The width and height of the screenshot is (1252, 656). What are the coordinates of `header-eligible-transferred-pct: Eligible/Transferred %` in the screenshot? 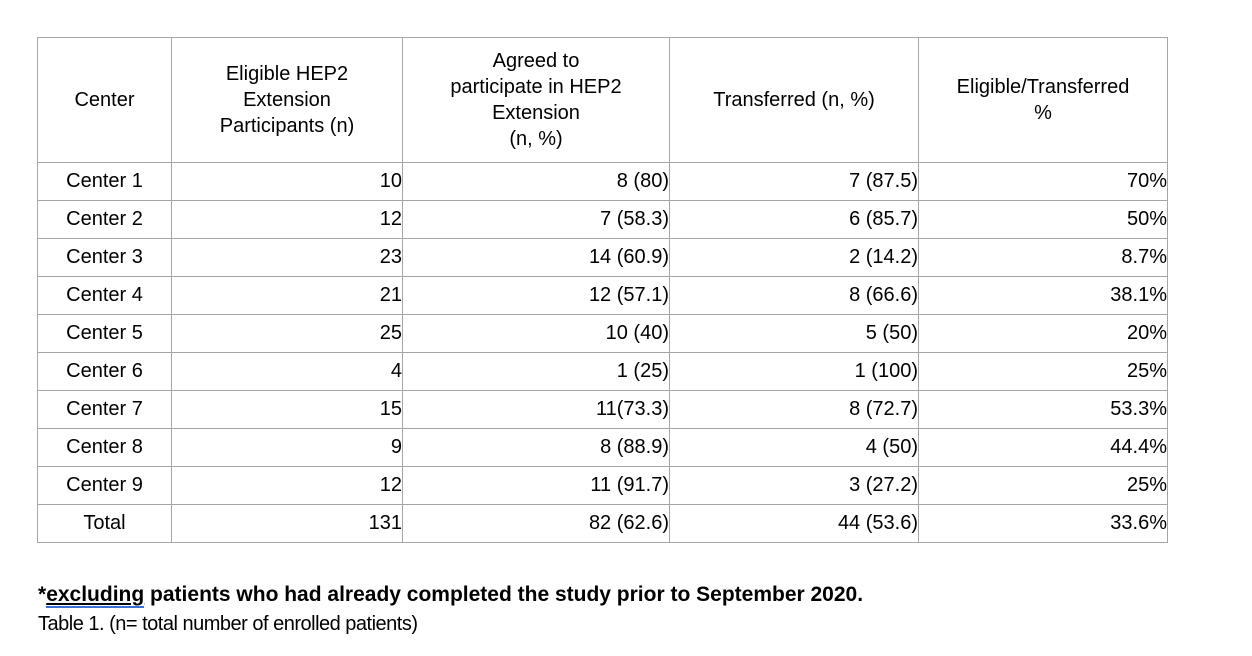 It's located at (1043, 100).